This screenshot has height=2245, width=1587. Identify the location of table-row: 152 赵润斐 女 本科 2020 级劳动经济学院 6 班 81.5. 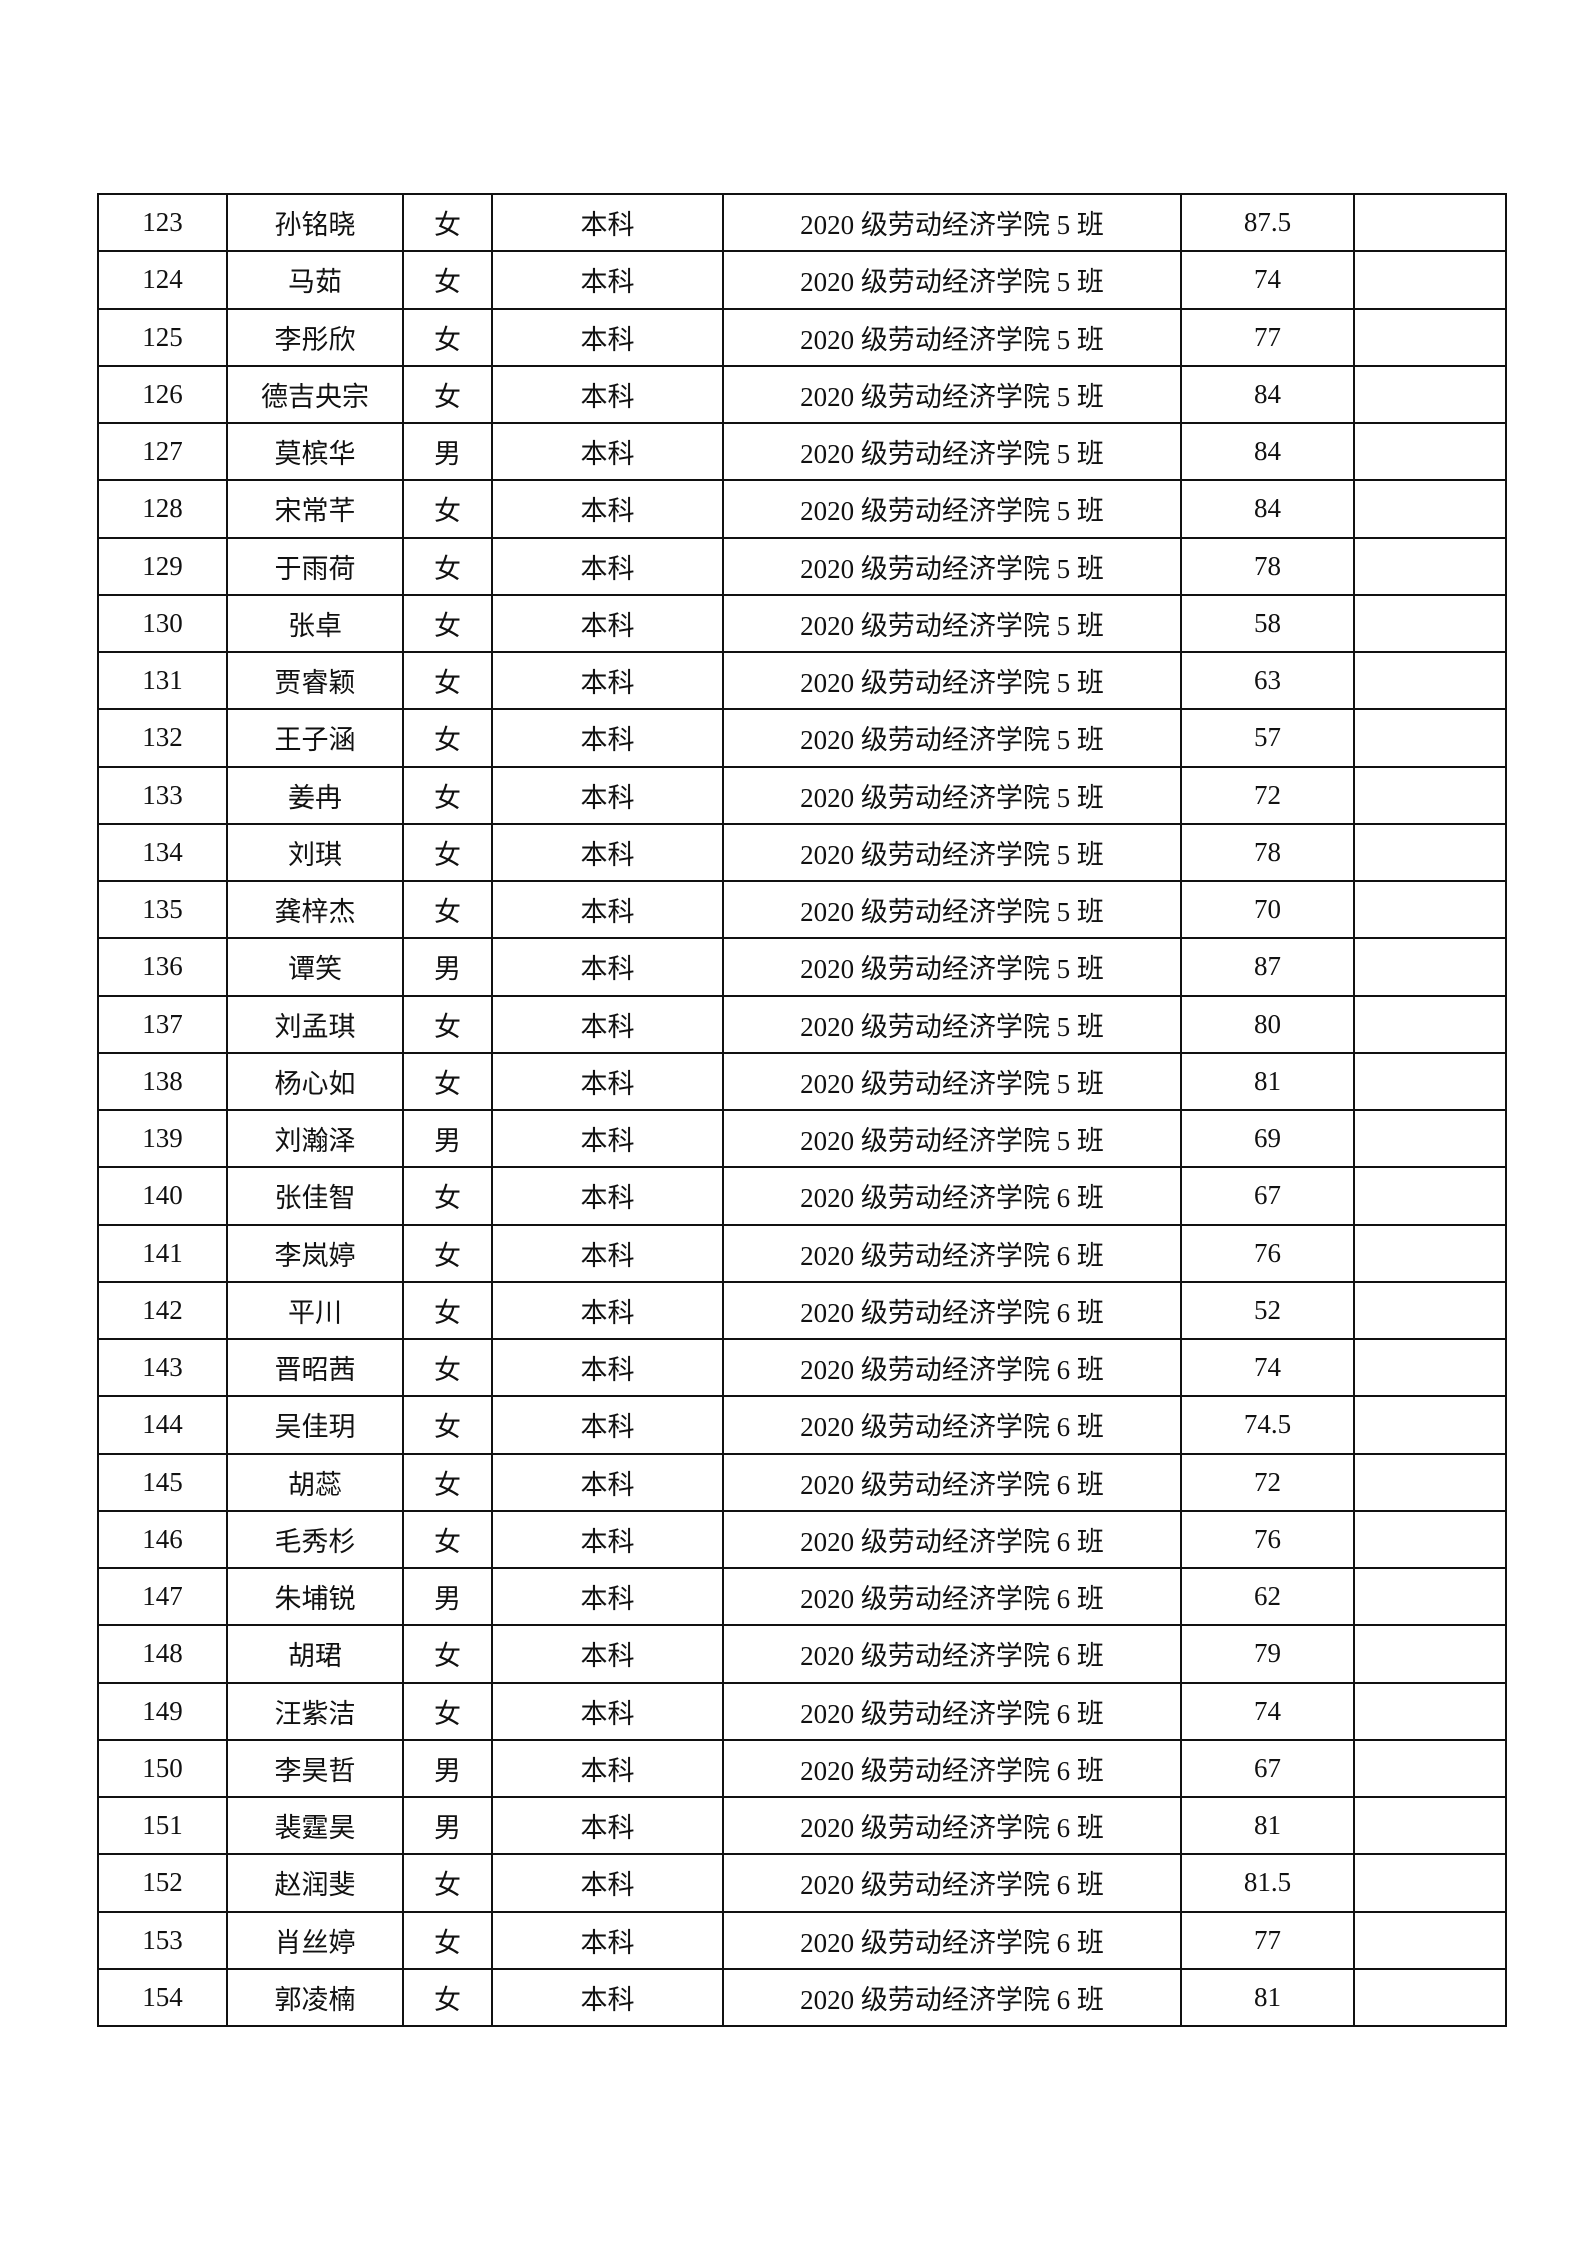
(802, 1883).